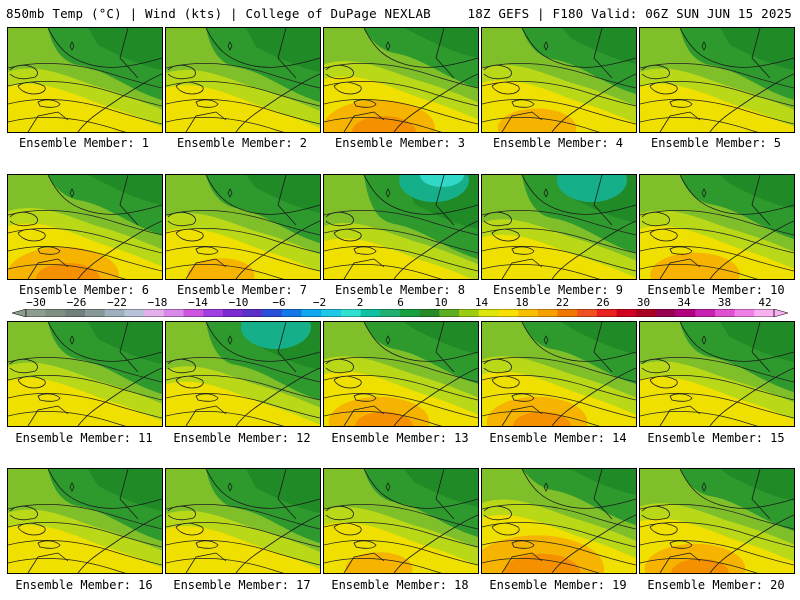 The image size is (800, 600). I want to click on colorbar-tick-label: −10, so click(238, 302).